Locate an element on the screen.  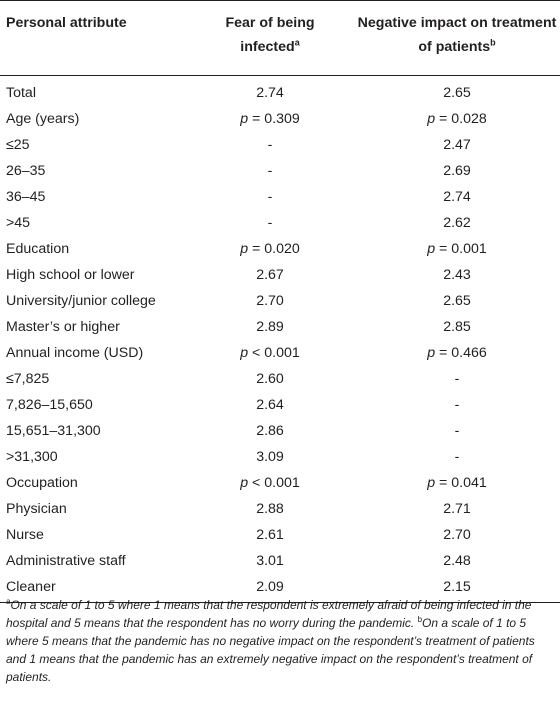
table-row: ≤25 - 2.47 is located at coordinates (280, 145).